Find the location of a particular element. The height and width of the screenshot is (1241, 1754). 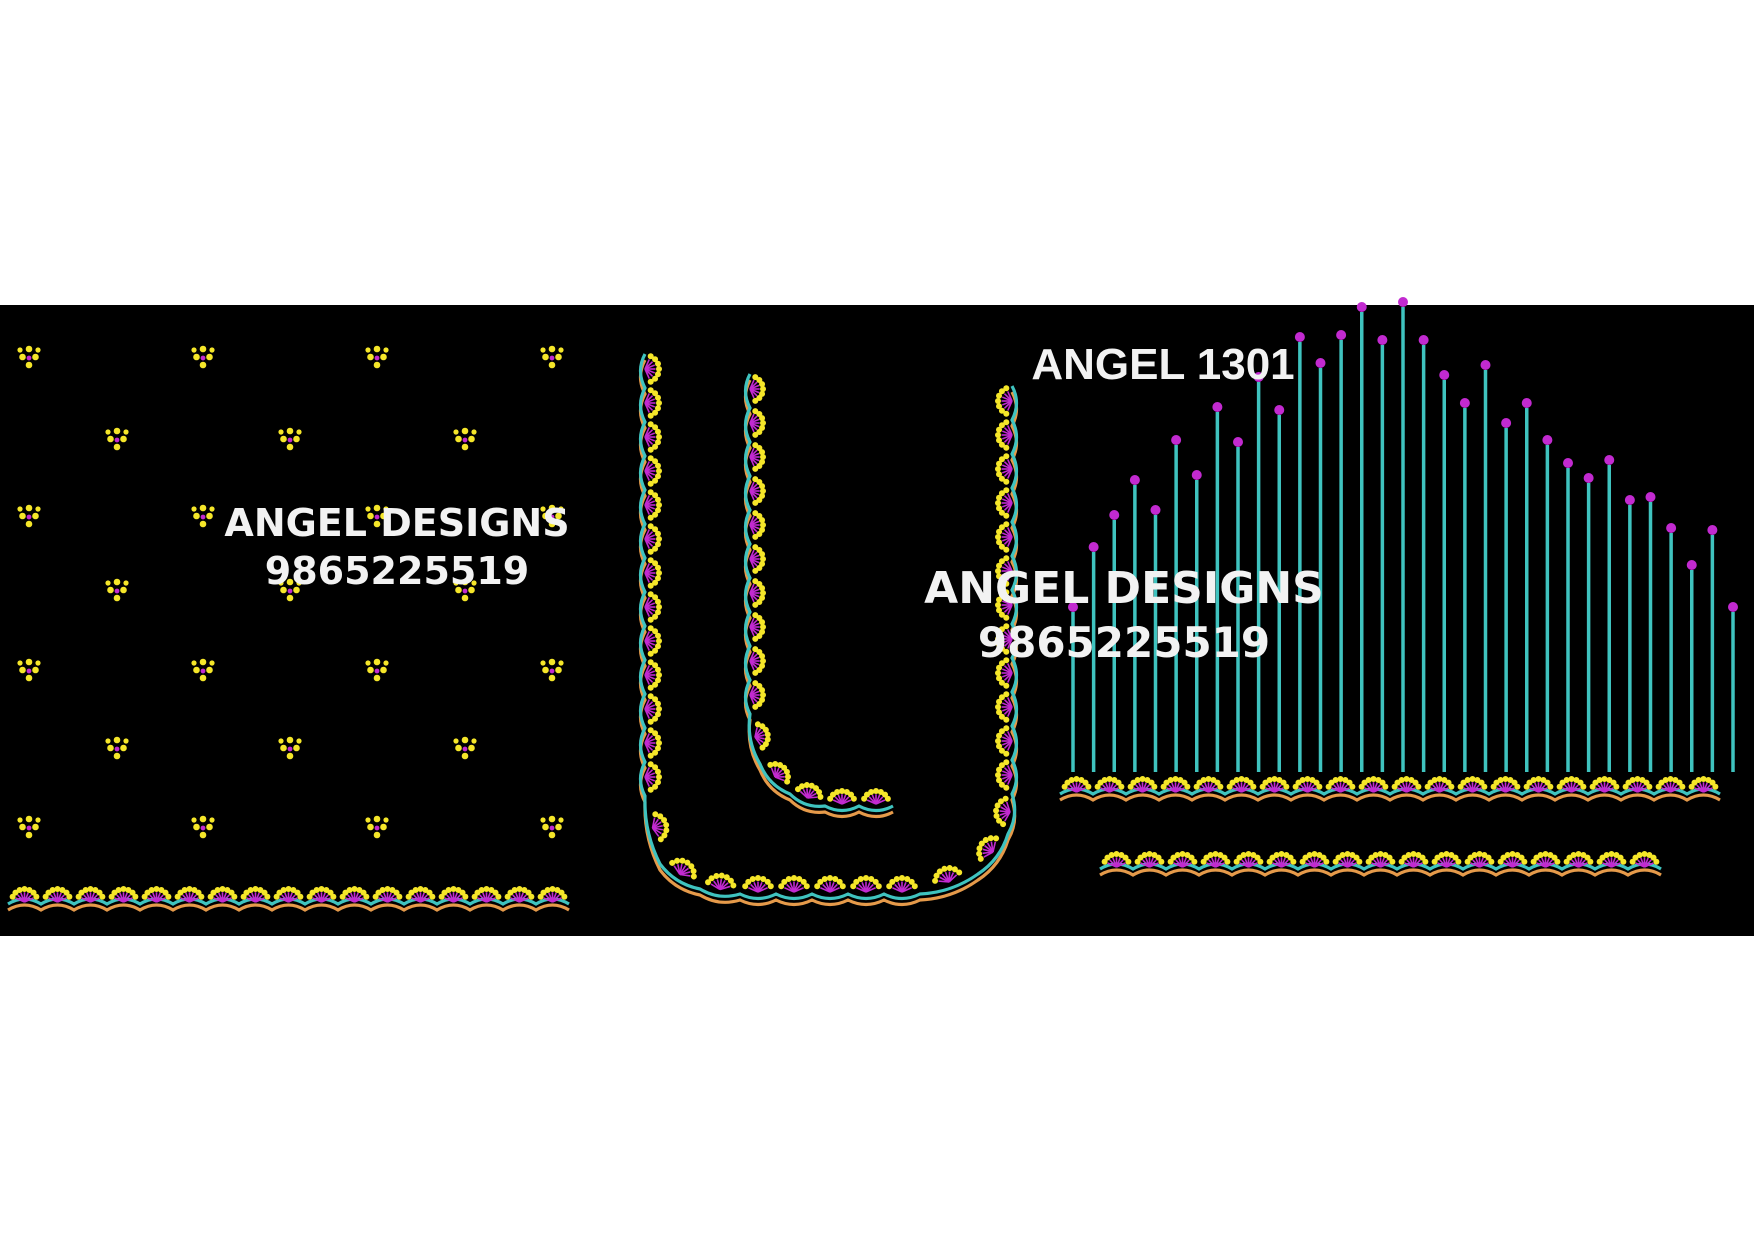

design-code-label: ANGEL 1301 is located at coordinates (1162, 364).